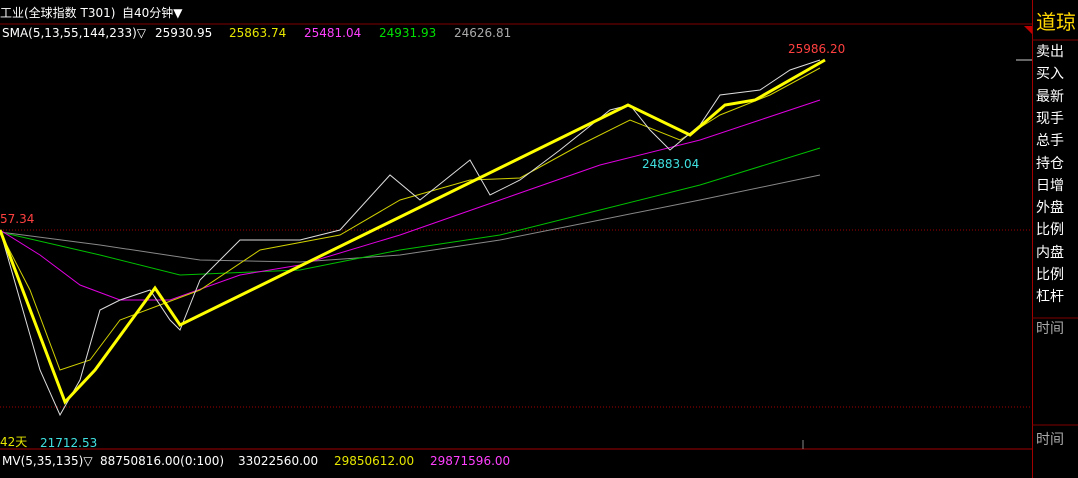 The height and width of the screenshot is (478, 1078). I want to click on side-row: 杠杆, so click(1050, 297).